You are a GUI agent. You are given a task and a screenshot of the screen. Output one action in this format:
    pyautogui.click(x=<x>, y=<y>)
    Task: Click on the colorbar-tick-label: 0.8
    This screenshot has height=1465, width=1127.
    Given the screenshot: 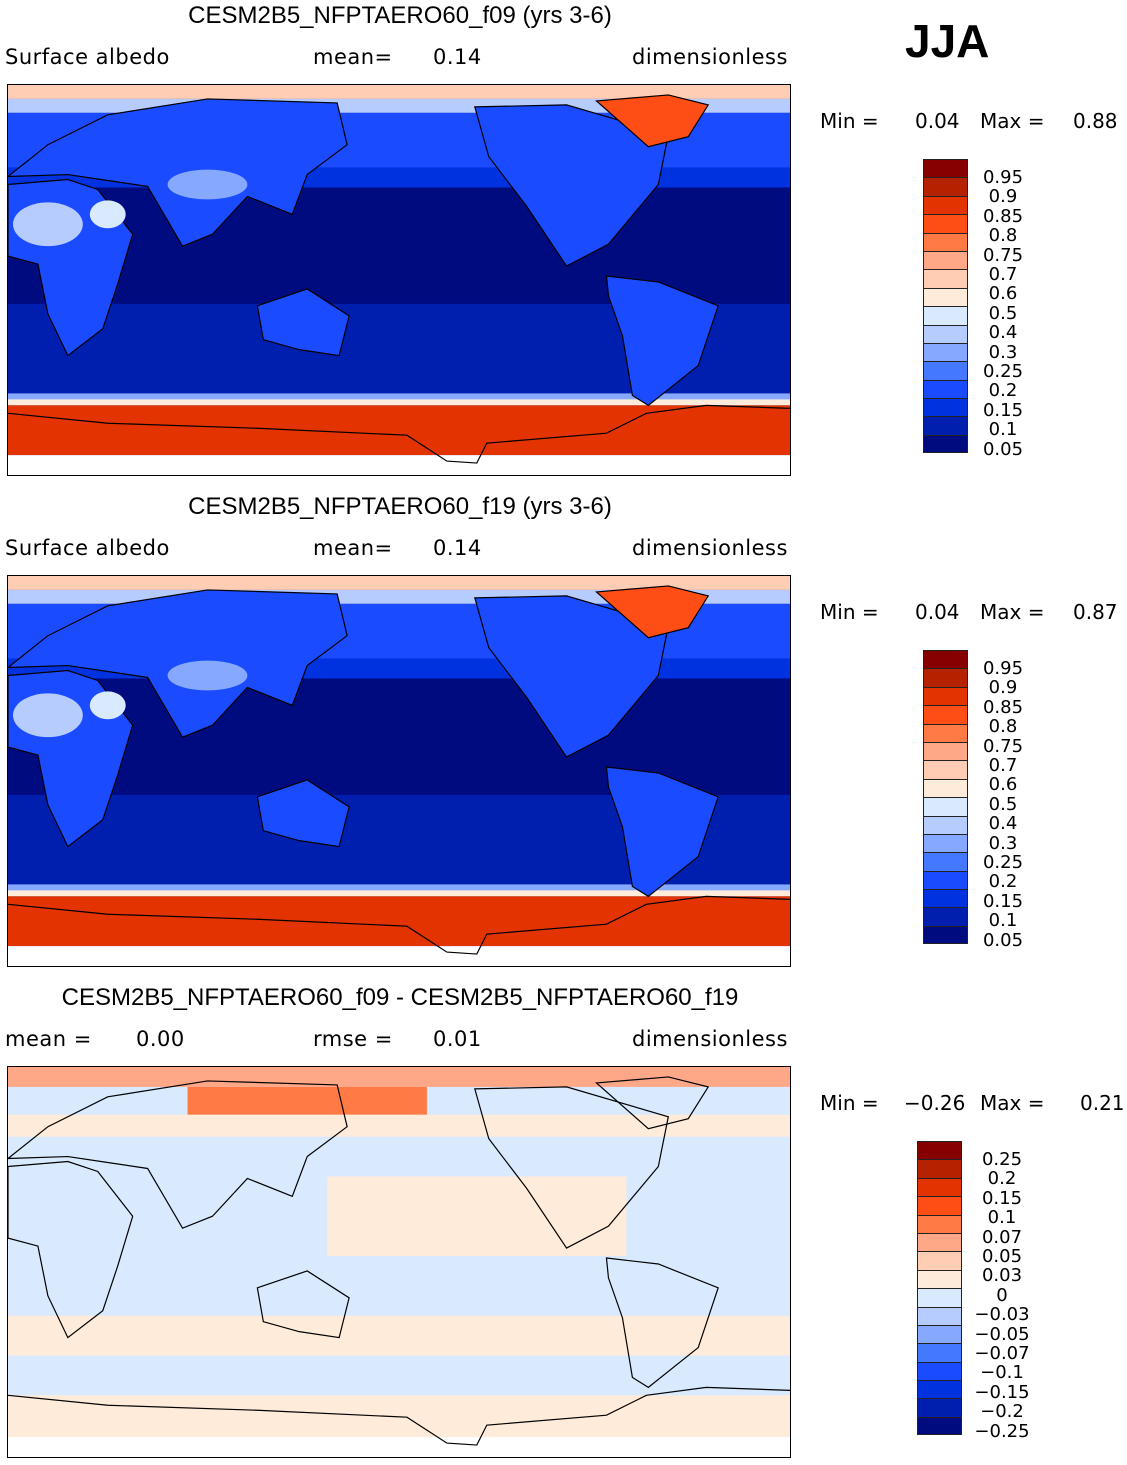 What is the action you would take?
    pyautogui.click(x=1003, y=727)
    